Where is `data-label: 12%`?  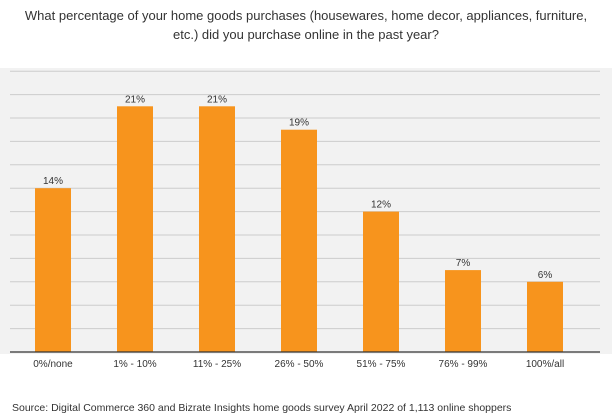
data-label: 12% is located at coordinates (381, 205).